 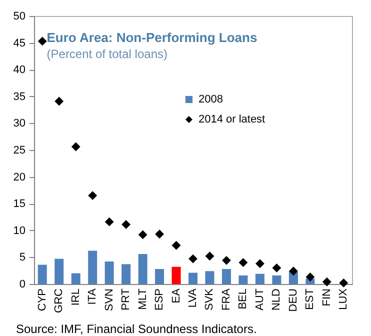 What do you see at coordinates (19, 96) in the screenshot?
I see `y-tick-label: 35` at bounding box center [19, 96].